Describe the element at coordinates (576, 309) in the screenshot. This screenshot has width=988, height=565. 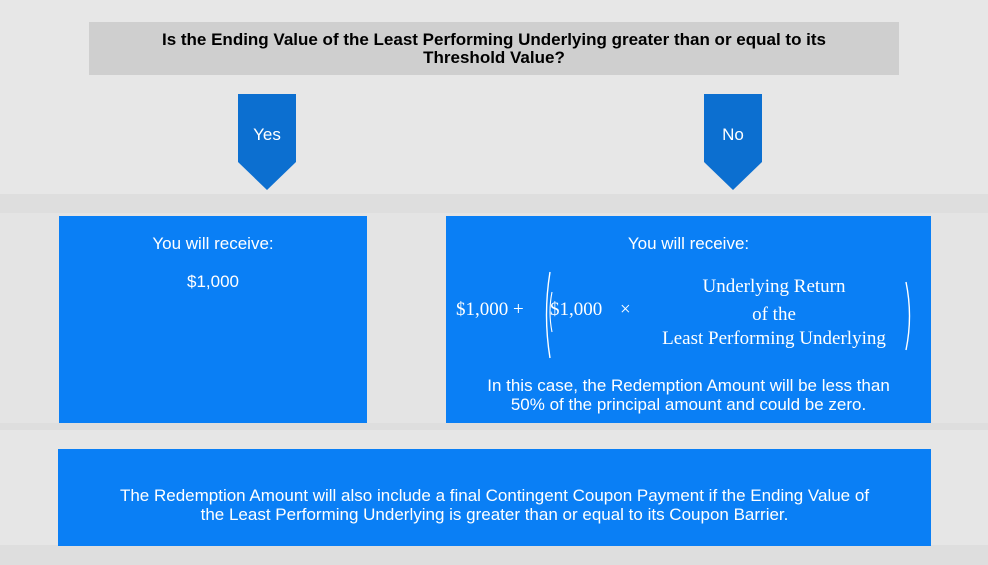
I see `formula-inner-amount: $1,000` at that location.